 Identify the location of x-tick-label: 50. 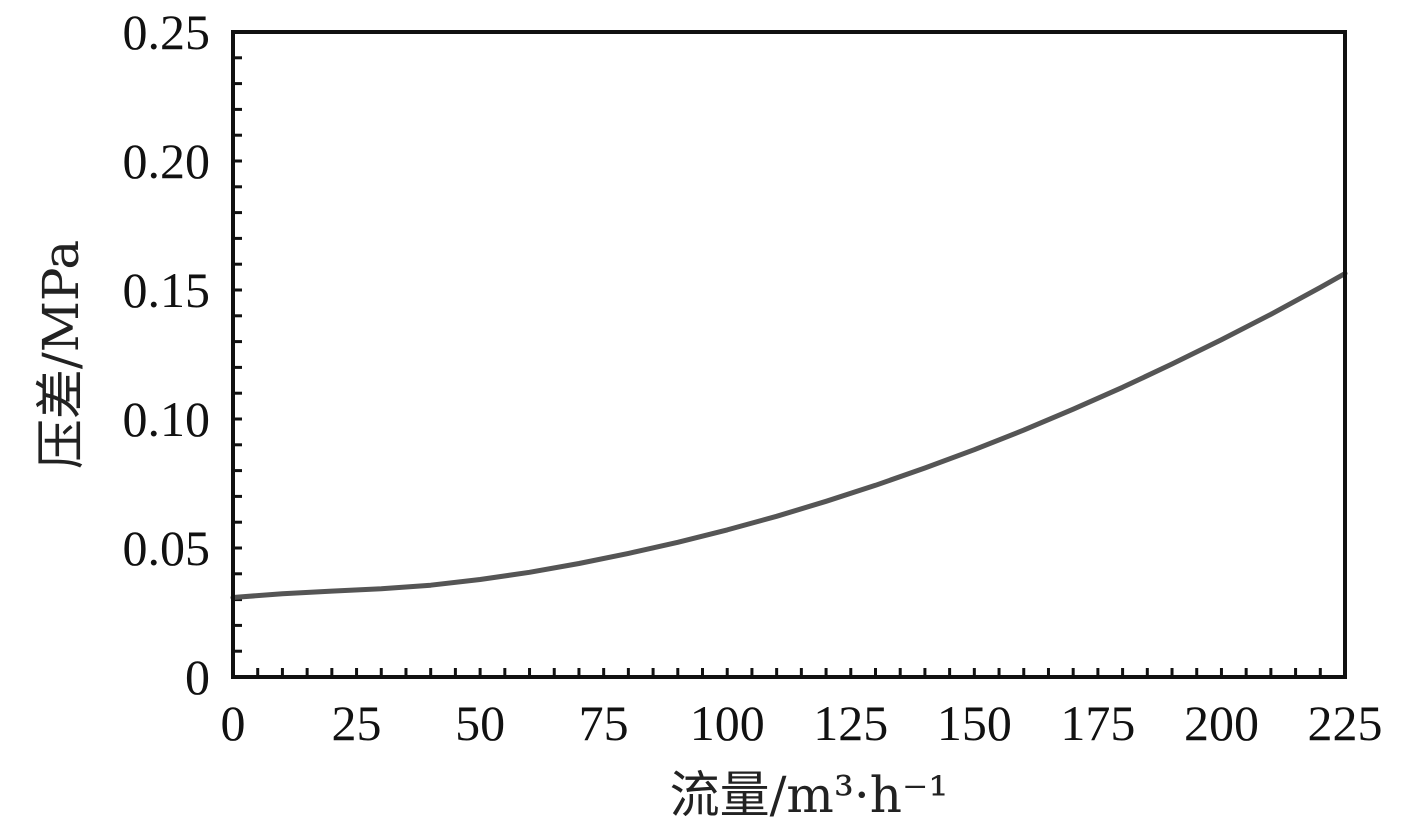
(480, 723).